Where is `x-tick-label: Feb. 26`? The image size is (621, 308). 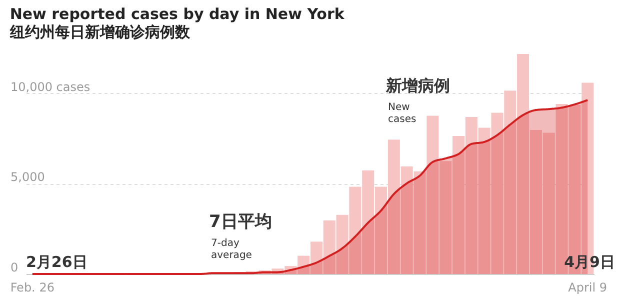
x-tick-label: Feb. 26 is located at coordinates (32, 287).